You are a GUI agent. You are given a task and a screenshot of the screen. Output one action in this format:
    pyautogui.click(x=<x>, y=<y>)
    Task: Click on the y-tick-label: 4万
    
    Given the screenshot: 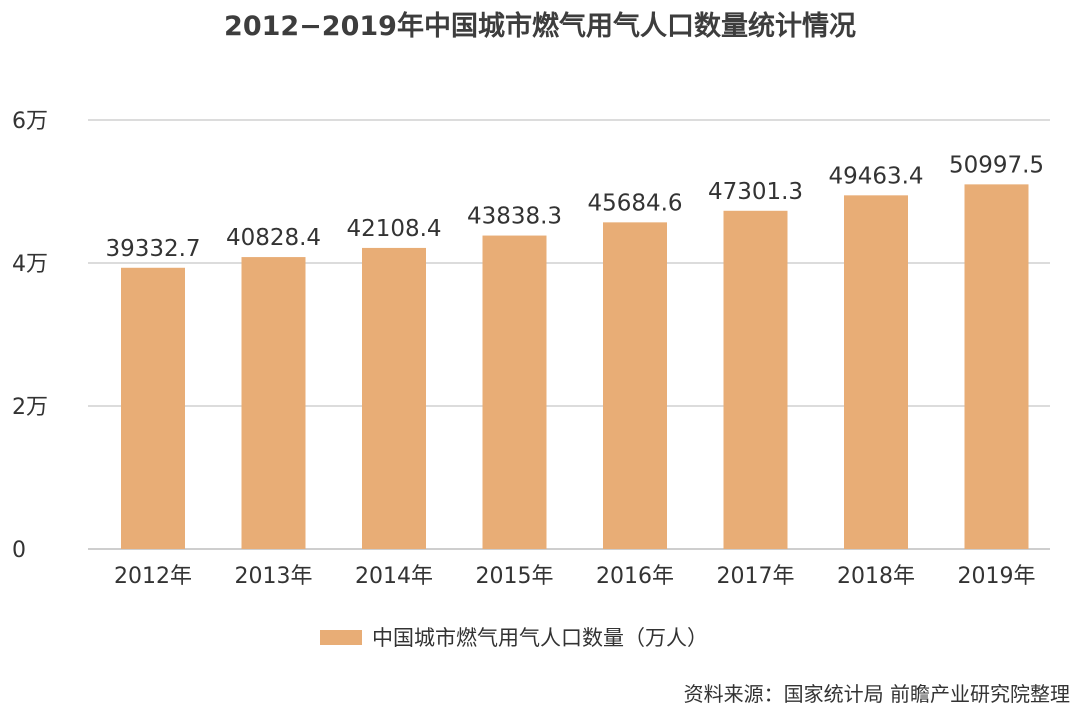 What is the action you would take?
    pyautogui.click(x=30, y=264)
    